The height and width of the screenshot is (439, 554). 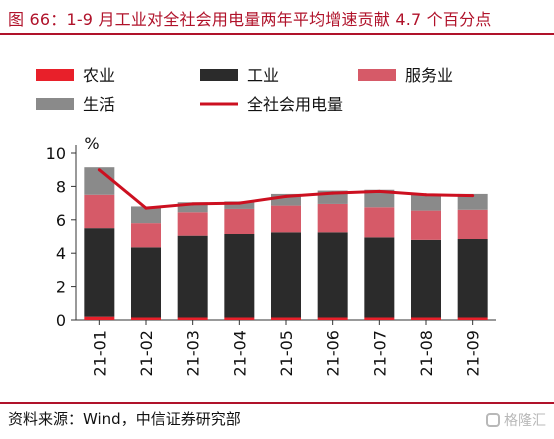 I want to click on legend-label-4: 全社会用电量, so click(x=295, y=104).